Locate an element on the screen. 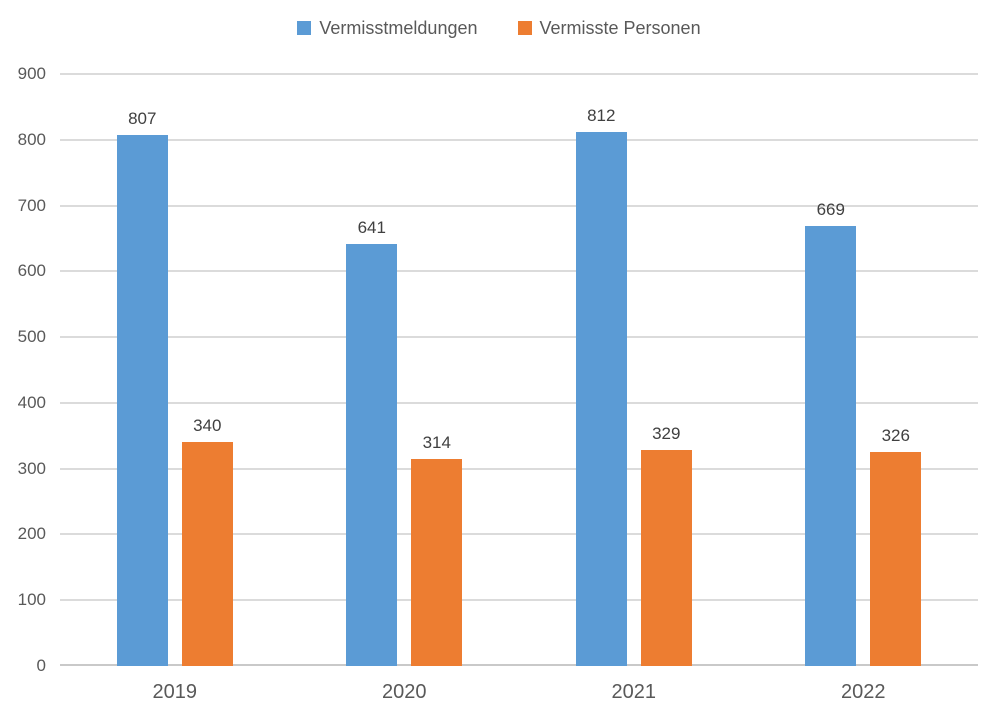 The width and height of the screenshot is (998, 719). data-label-vermisstmeldungen-2020: 641 is located at coordinates (371, 228).